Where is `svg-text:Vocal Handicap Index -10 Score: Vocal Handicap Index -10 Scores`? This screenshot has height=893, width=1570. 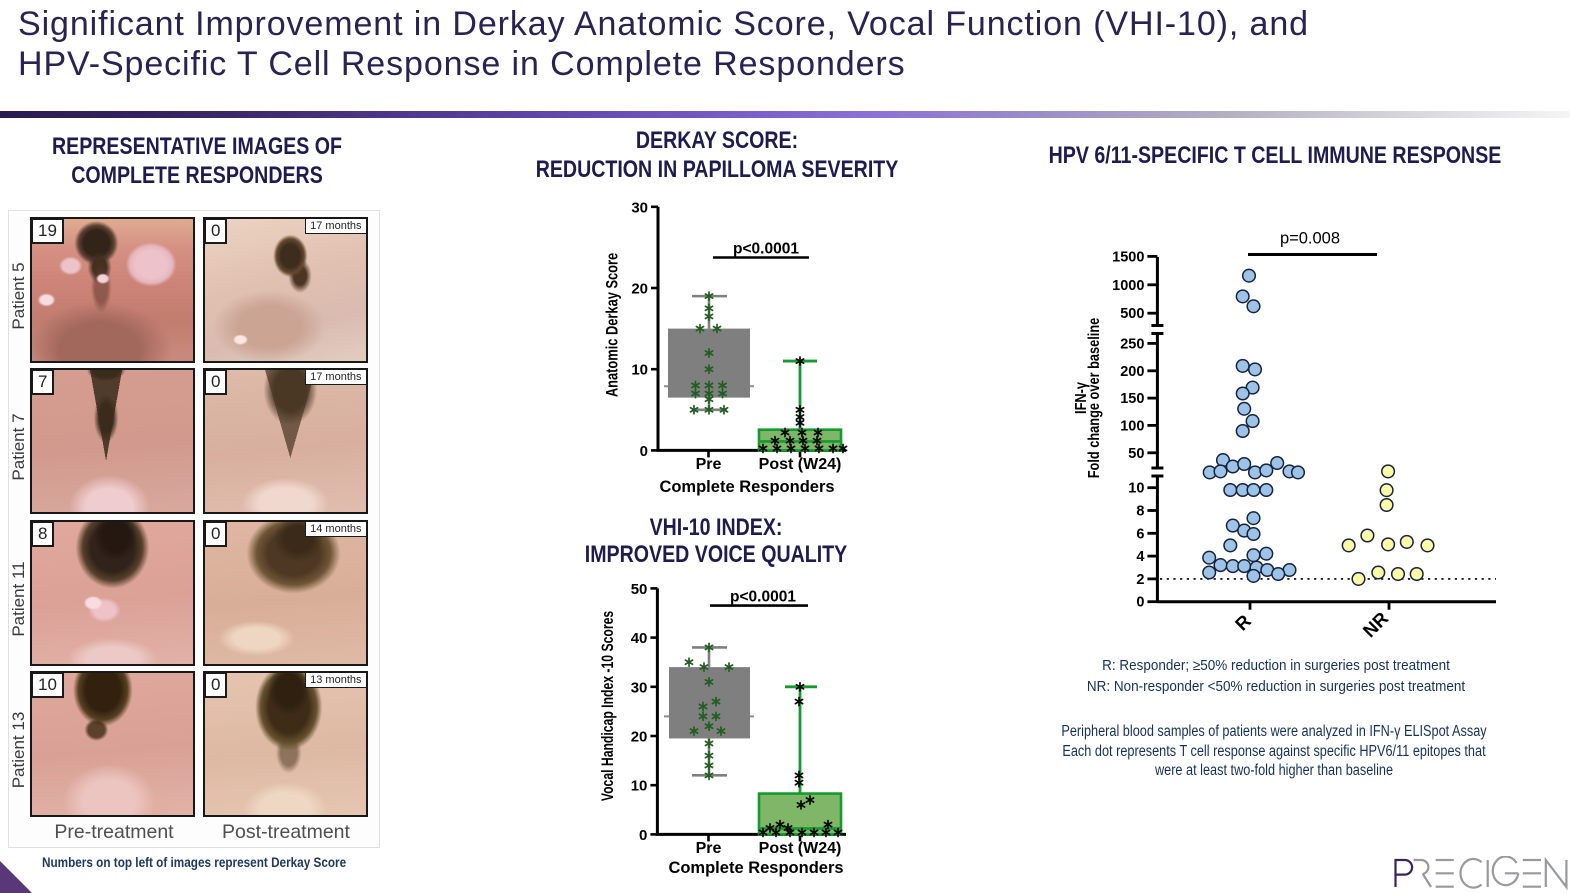
svg-text:Vocal Handicap Index -10 Score: Vocal Handicap Index -10 Scores is located at coordinates (608, 706).